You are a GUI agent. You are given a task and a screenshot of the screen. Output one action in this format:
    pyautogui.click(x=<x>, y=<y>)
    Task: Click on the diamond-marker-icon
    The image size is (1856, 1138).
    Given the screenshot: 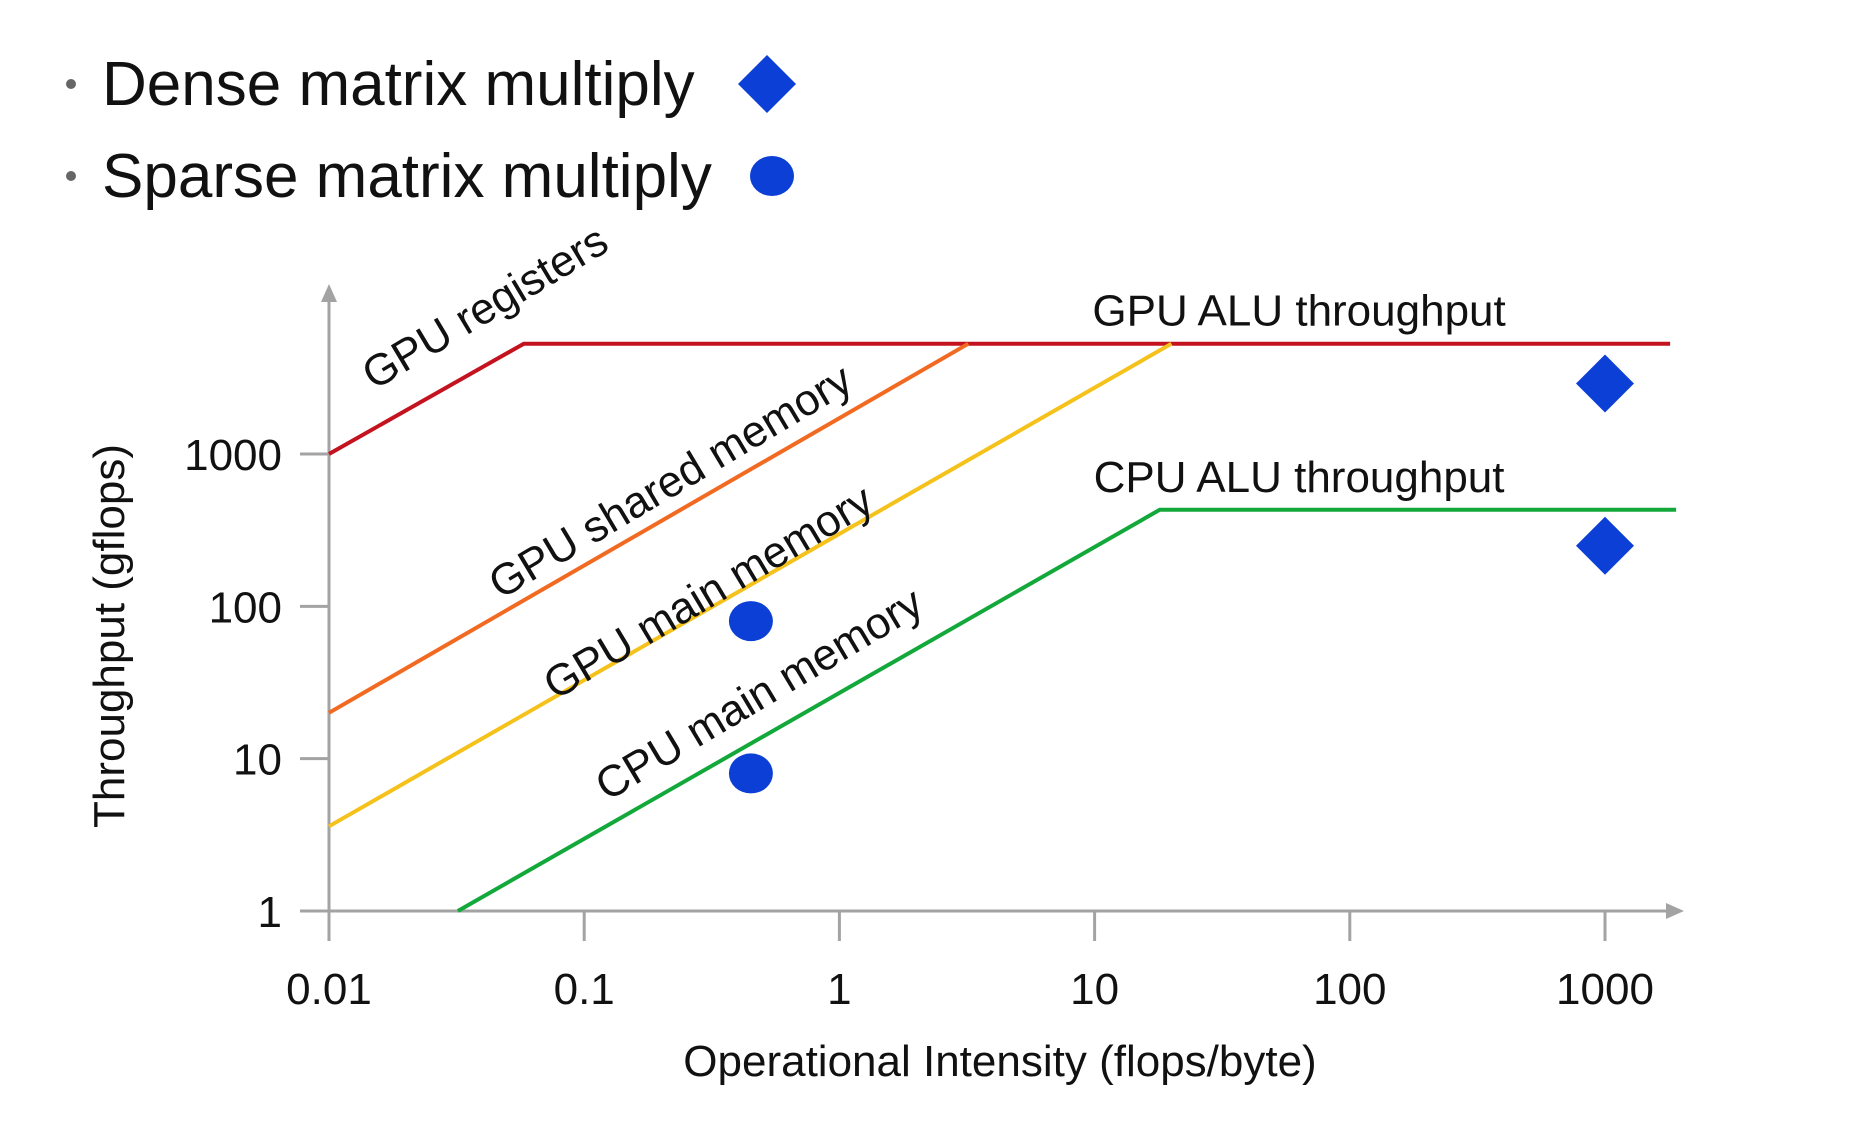 What is the action you would take?
    pyautogui.click(x=766, y=84)
    